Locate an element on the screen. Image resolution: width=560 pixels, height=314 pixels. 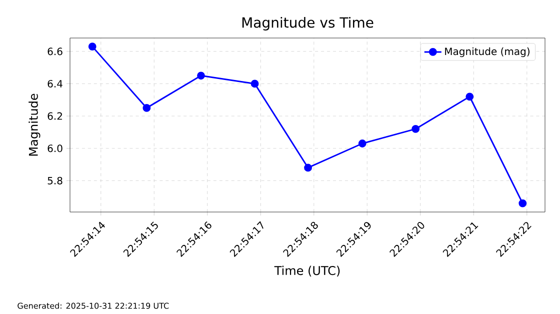
x-axis-title: Time (UTC) is located at coordinates (307, 271).